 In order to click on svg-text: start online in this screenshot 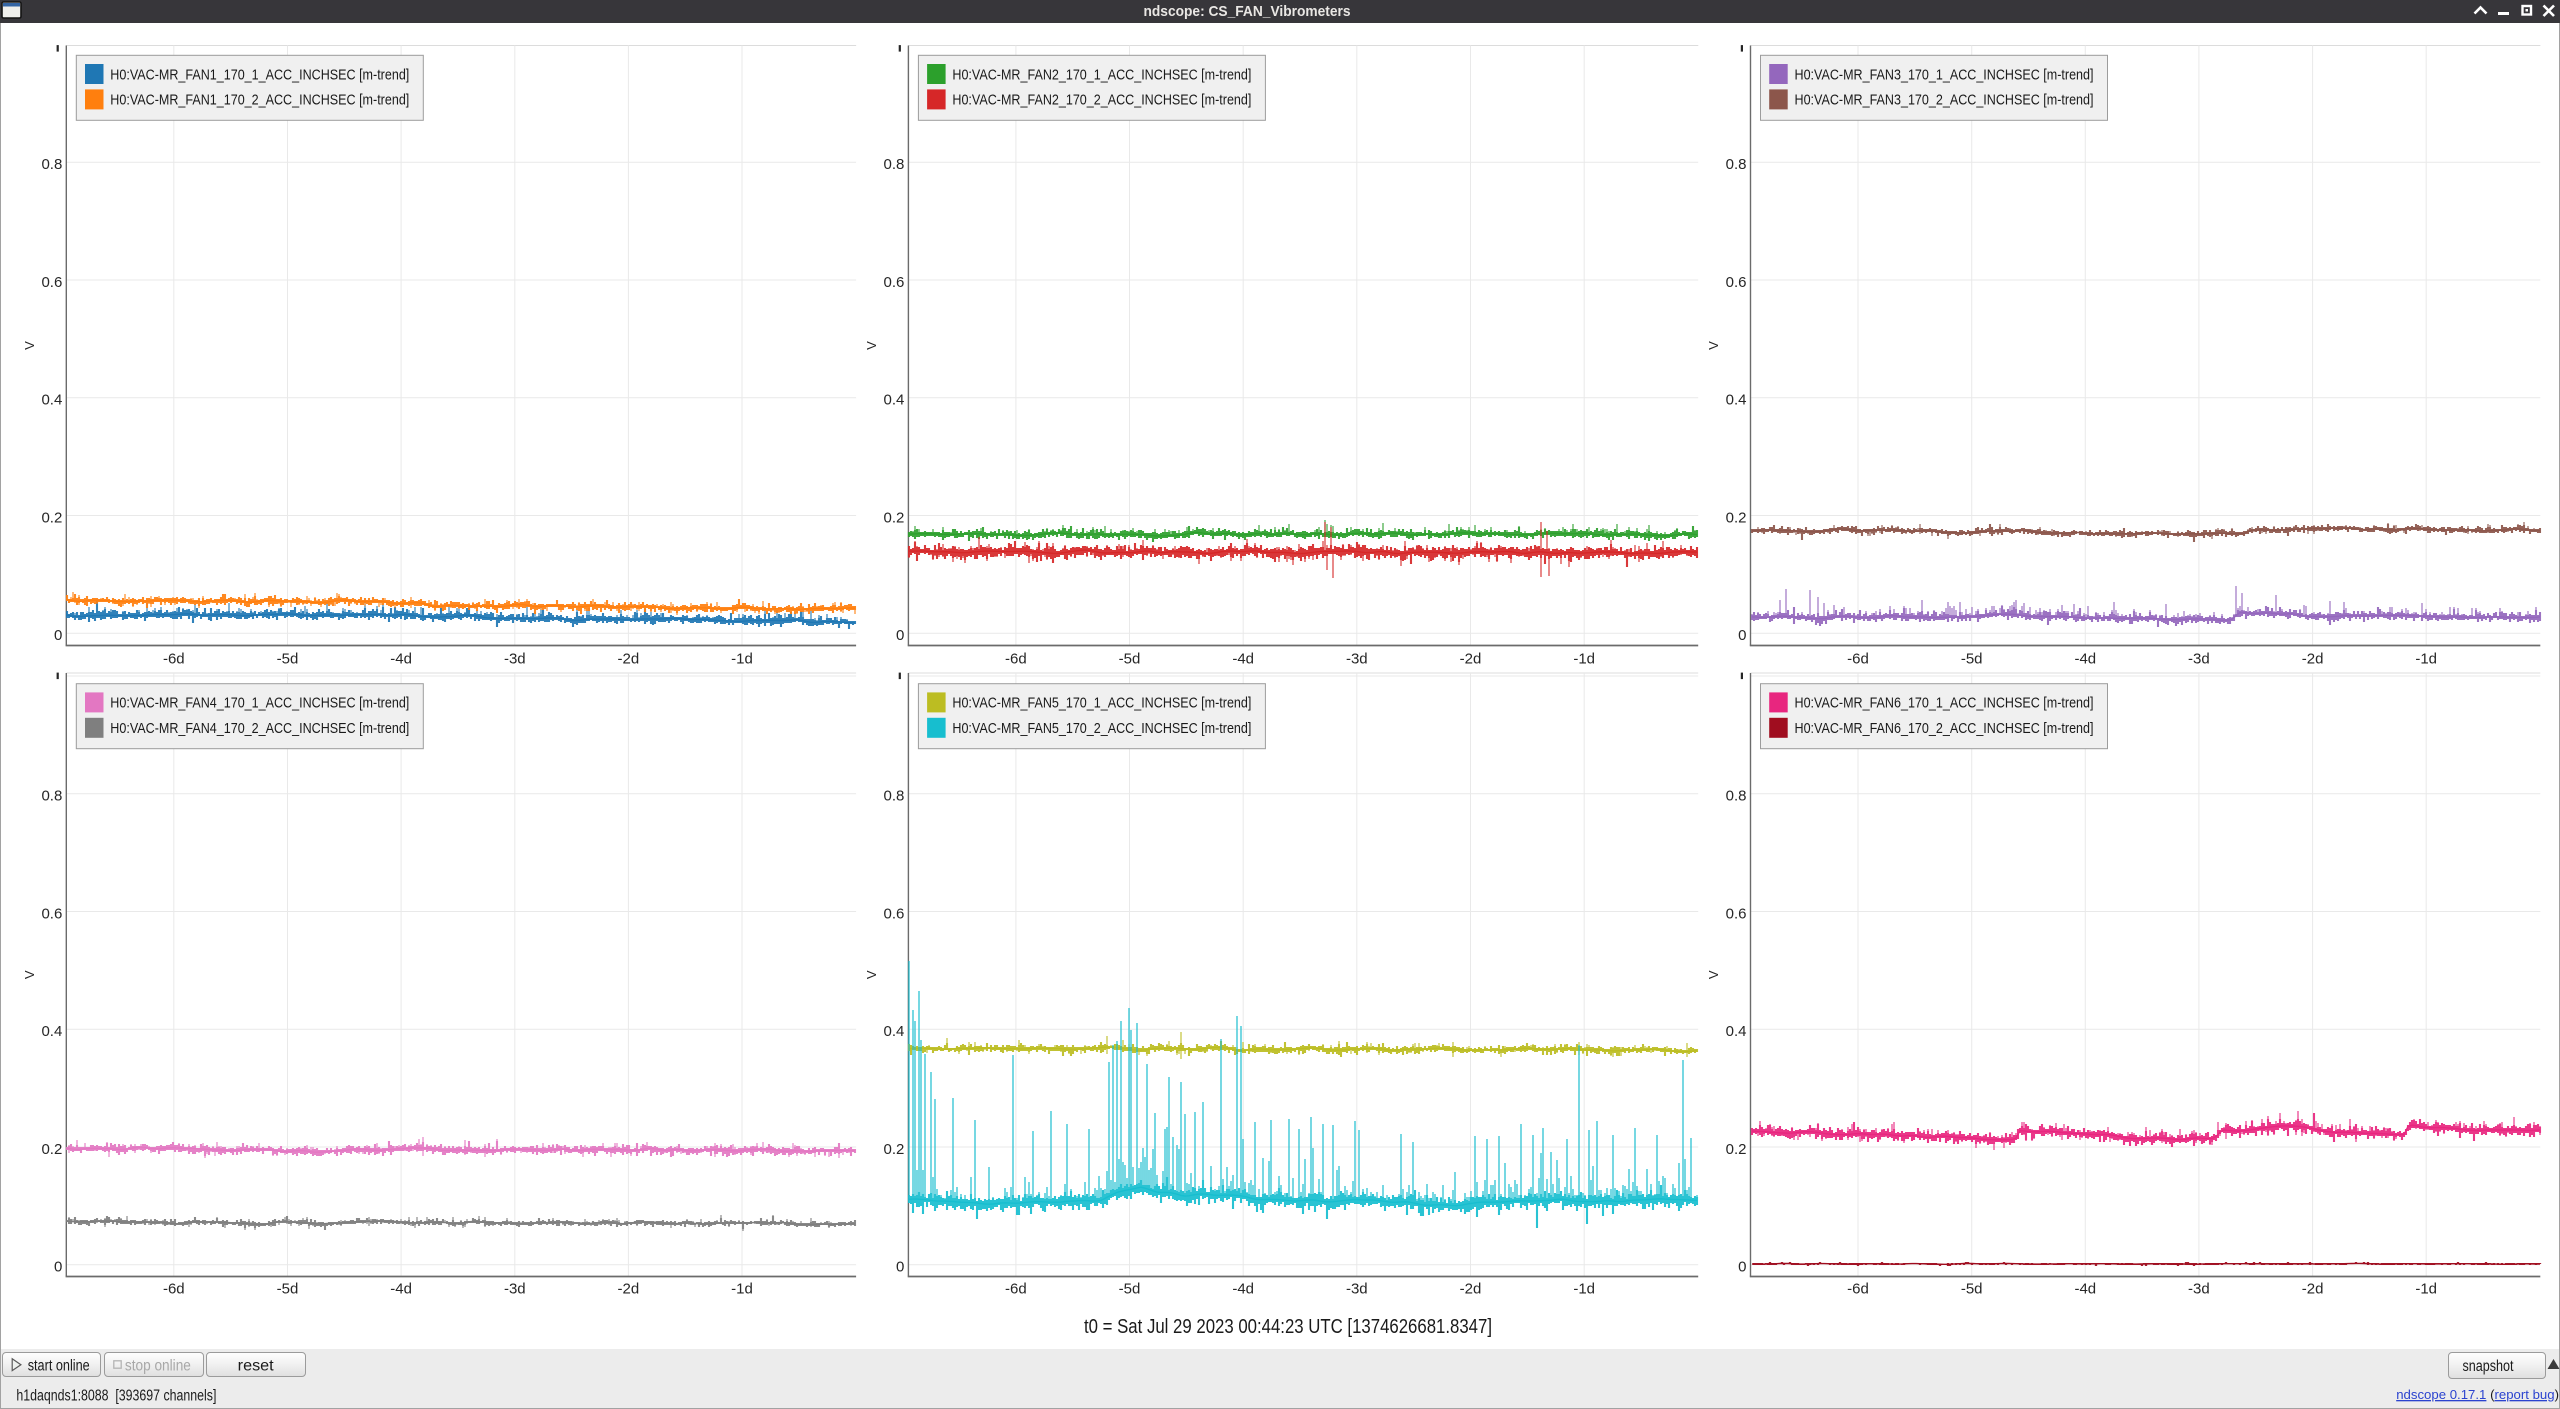, I will do `click(59, 1365)`.